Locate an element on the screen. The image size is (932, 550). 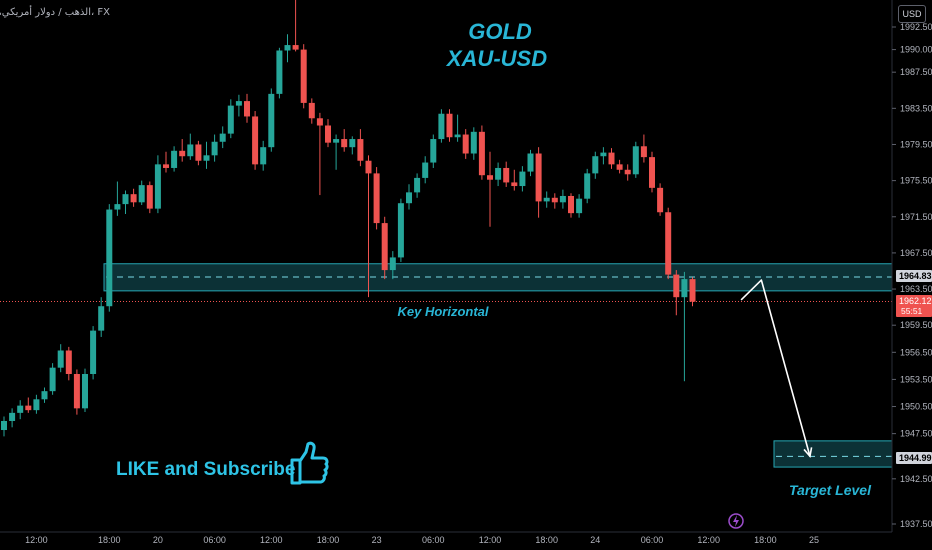
price-tick-label-0: 1992.50 is located at coordinates (916, 27).